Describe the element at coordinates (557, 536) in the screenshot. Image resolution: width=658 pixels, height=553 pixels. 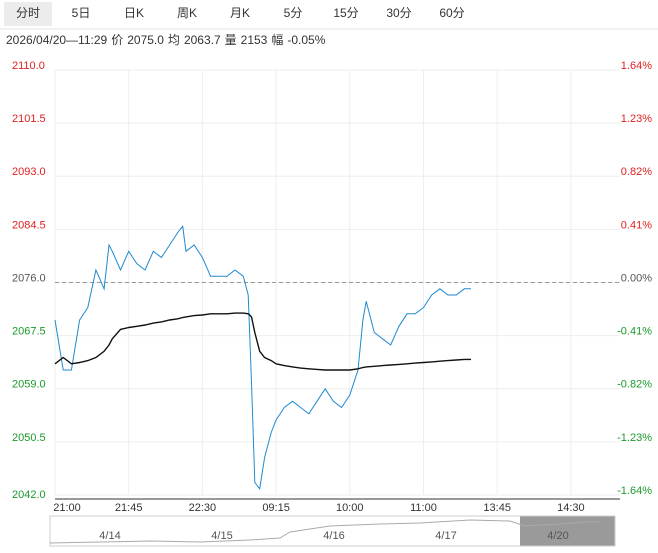
I see `navigator-date: 4/20` at that location.